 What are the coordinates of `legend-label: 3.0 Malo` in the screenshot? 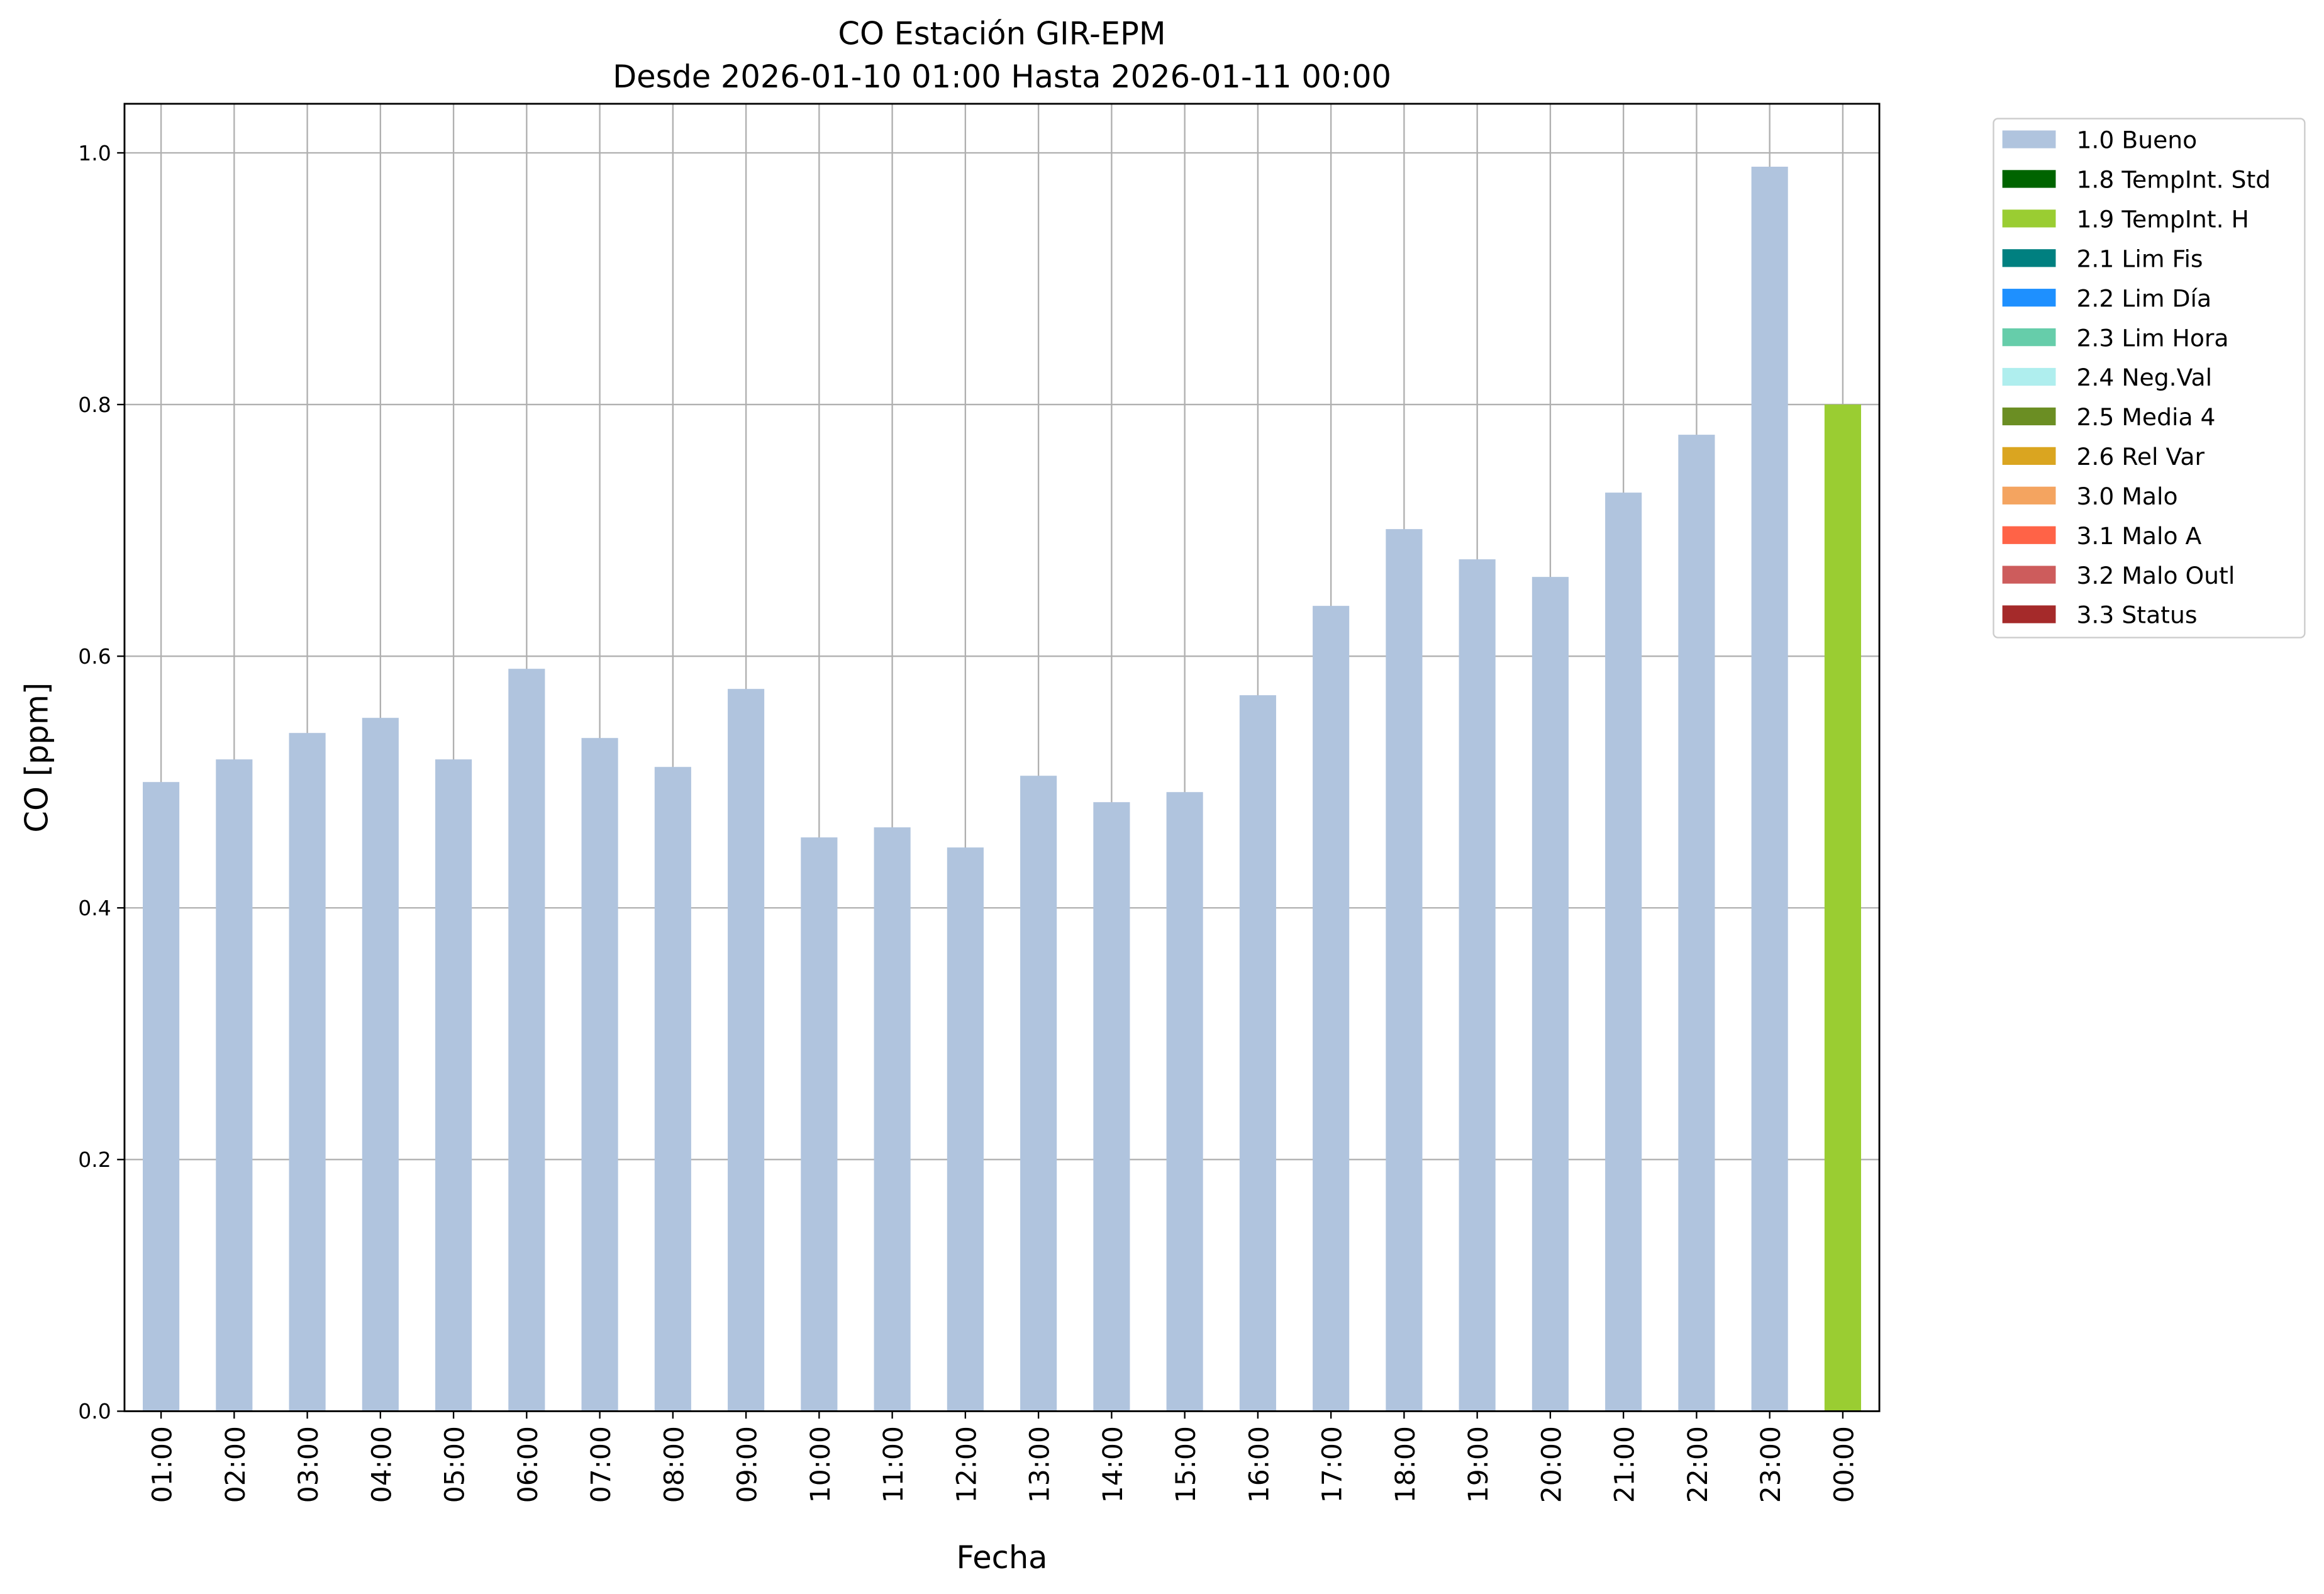 It's located at (2126, 496).